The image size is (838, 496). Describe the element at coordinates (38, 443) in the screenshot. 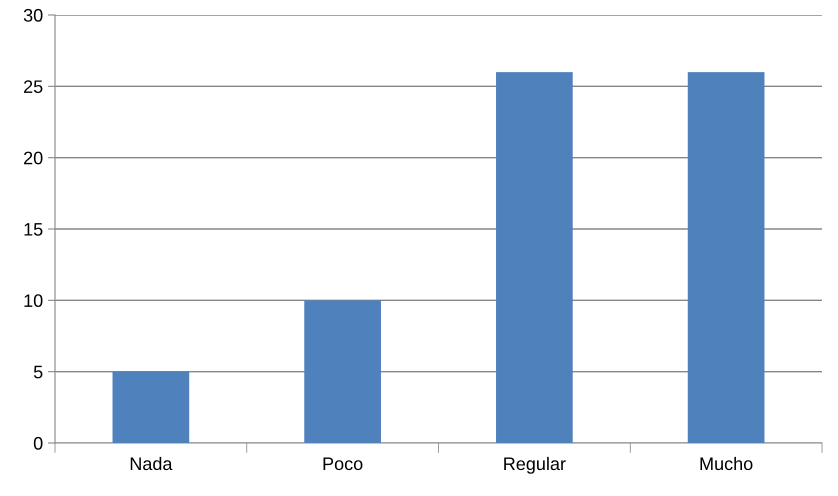

I see `y-tick-label: 0` at that location.